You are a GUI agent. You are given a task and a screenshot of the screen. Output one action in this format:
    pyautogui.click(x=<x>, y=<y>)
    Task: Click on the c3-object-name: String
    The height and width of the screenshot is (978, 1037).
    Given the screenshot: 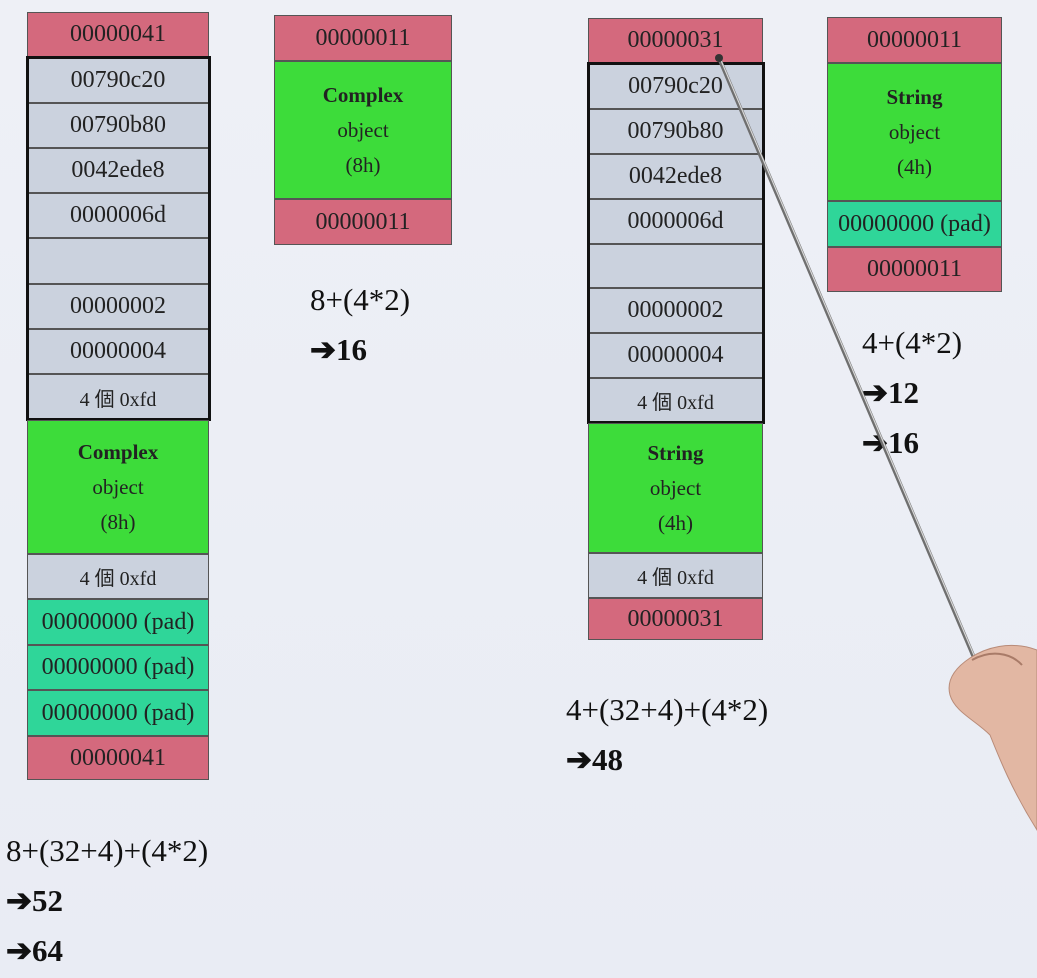 What is the action you would take?
    pyautogui.click(x=675, y=452)
    